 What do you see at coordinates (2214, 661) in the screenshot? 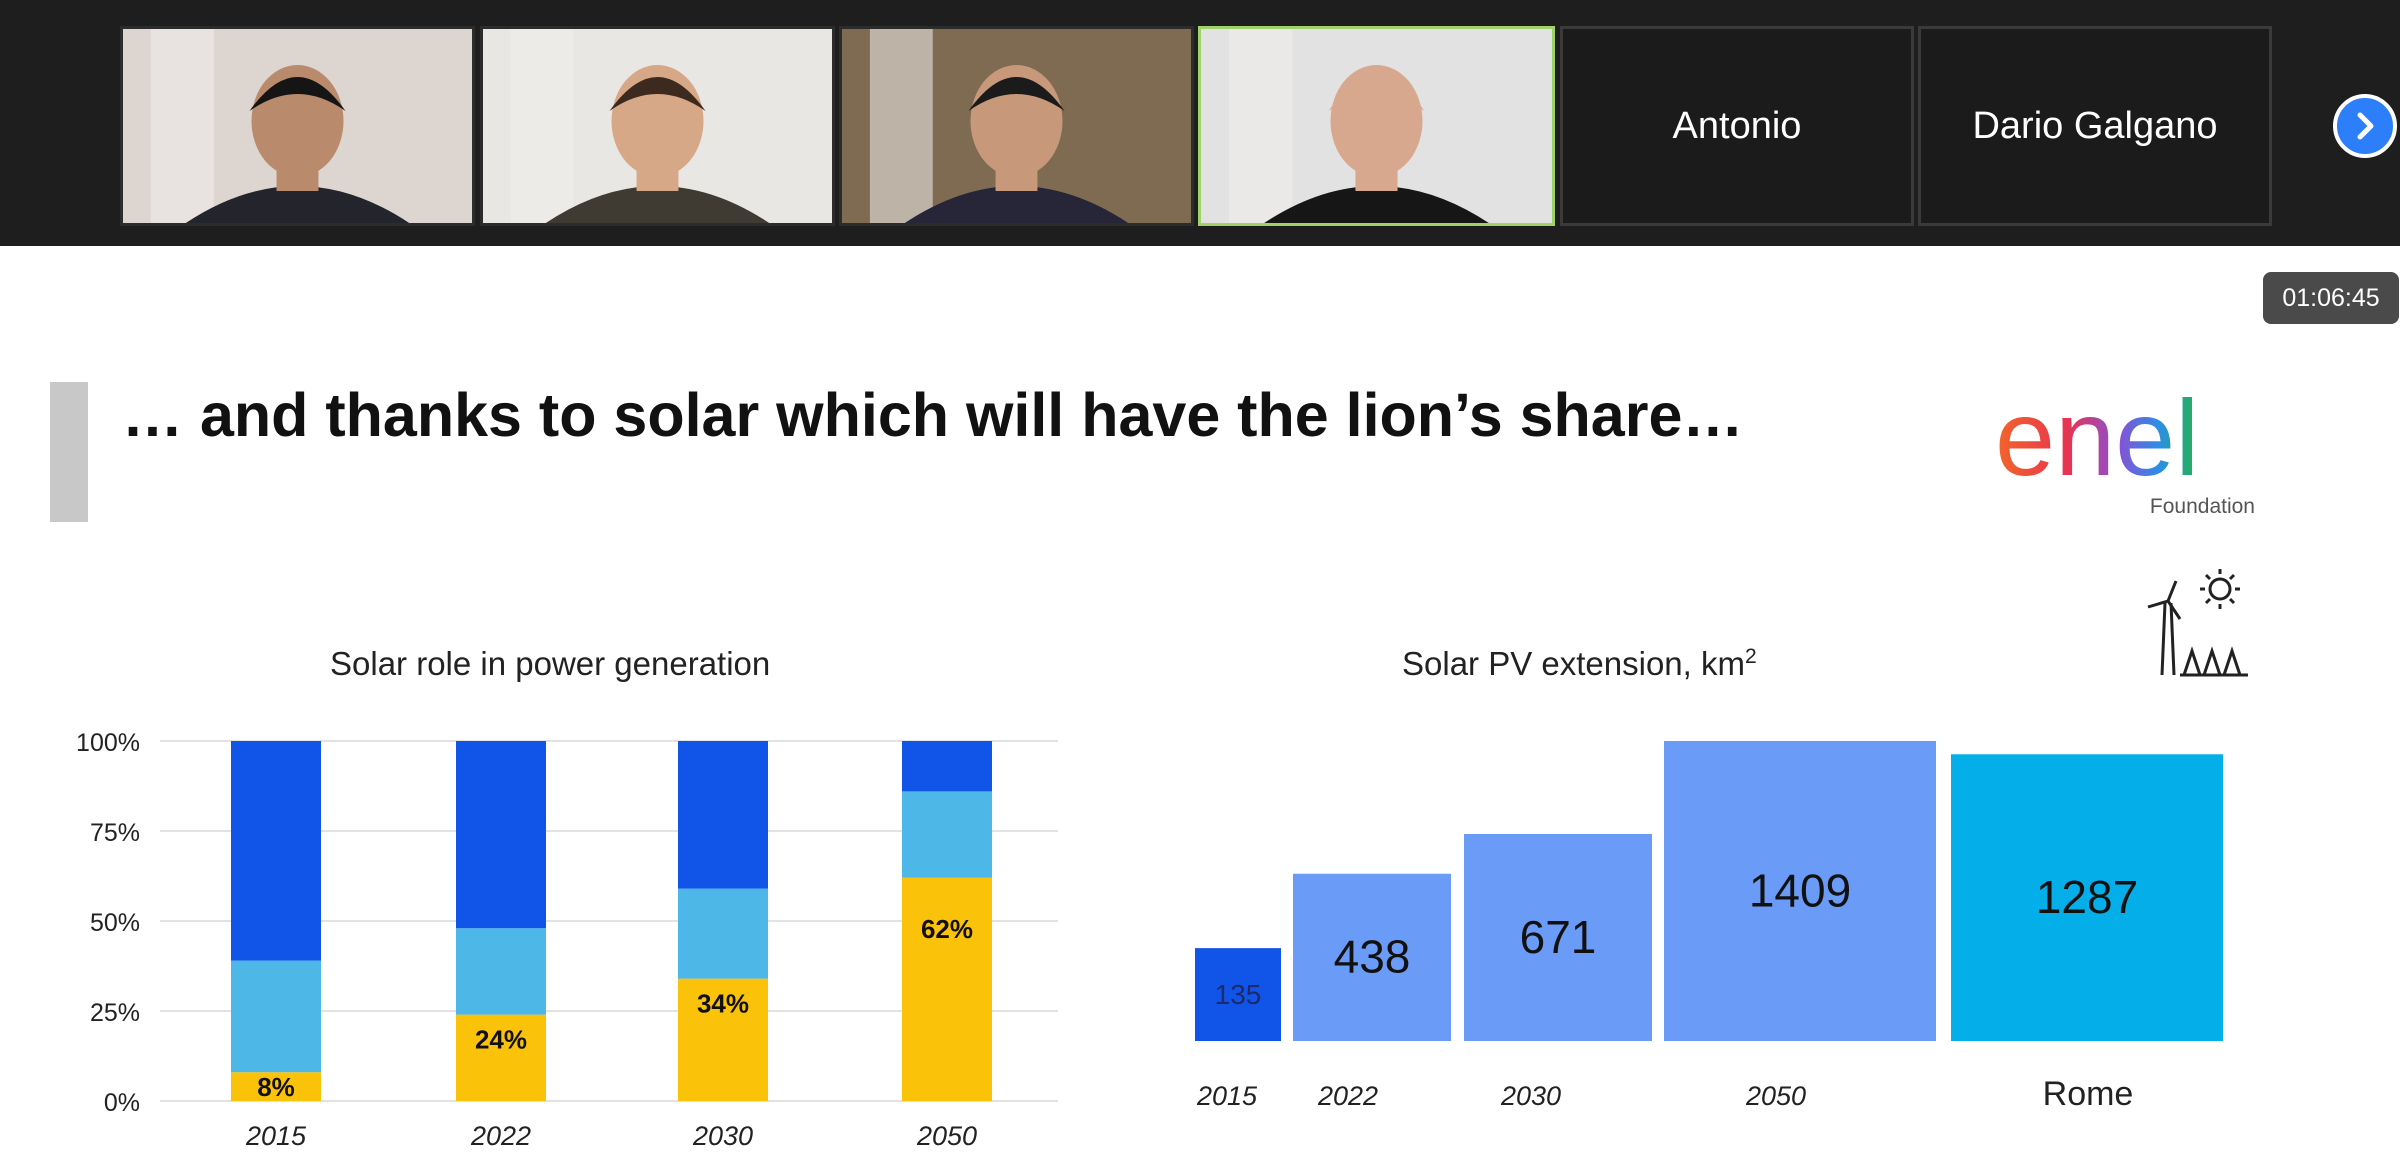
I see `solar-panels-icon` at bounding box center [2214, 661].